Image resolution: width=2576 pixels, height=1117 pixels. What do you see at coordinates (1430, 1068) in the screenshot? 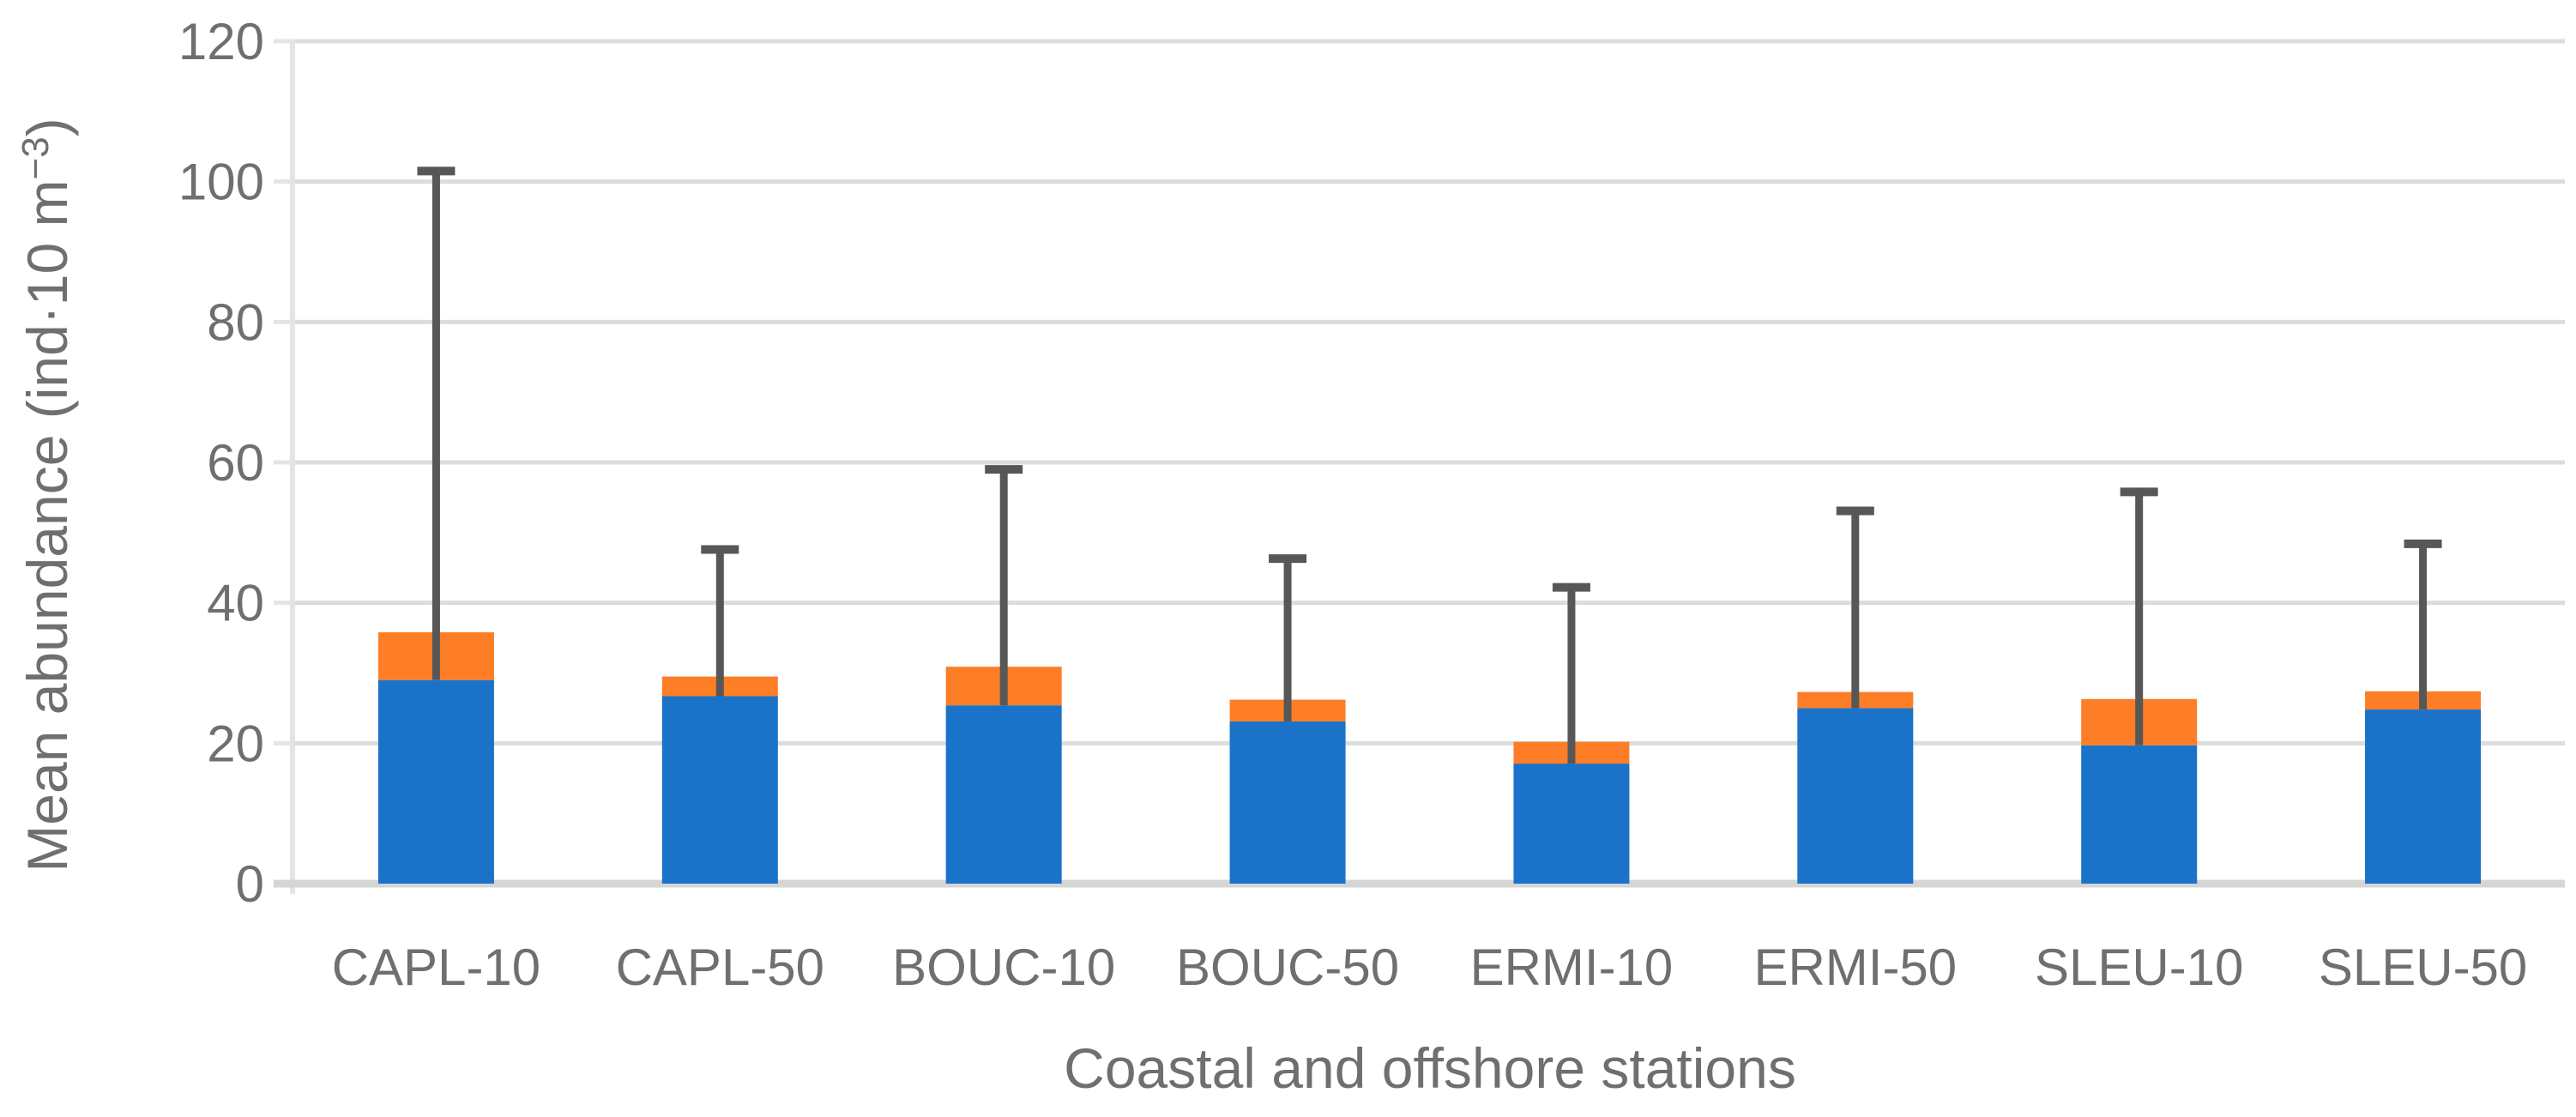
I see `x-axis-title: Coastal and offshore stations` at bounding box center [1430, 1068].